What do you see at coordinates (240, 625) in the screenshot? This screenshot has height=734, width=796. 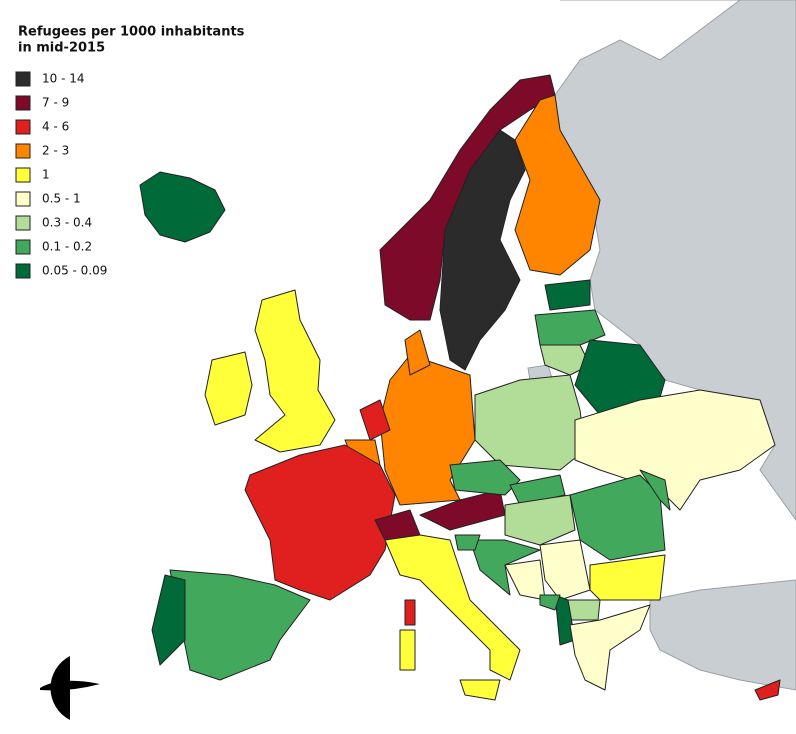 I see `spain` at bounding box center [240, 625].